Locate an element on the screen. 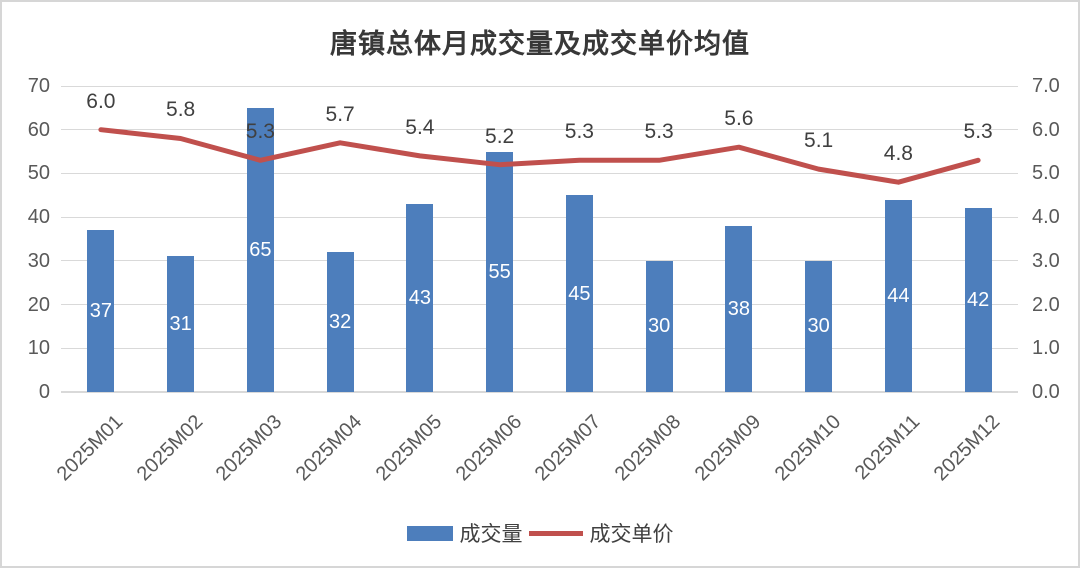 Image resolution: width=1080 pixels, height=570 pixels. volume-bar-2025M08 is located at coordinates (659, 326).